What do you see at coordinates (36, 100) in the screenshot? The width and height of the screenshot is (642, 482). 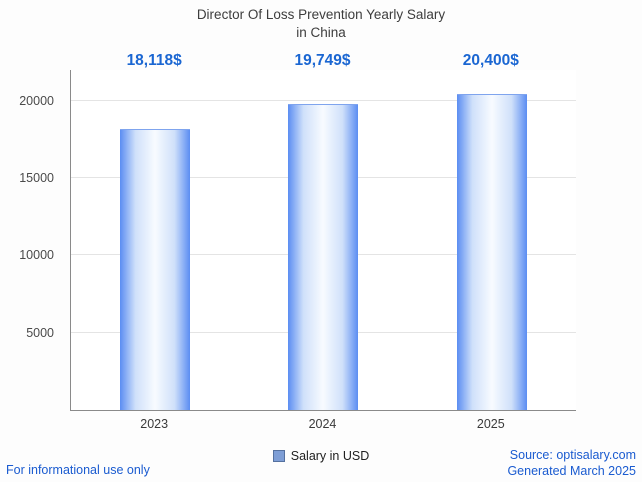 I see `y-tick-label: 20000` at bounding box center [36, 100].